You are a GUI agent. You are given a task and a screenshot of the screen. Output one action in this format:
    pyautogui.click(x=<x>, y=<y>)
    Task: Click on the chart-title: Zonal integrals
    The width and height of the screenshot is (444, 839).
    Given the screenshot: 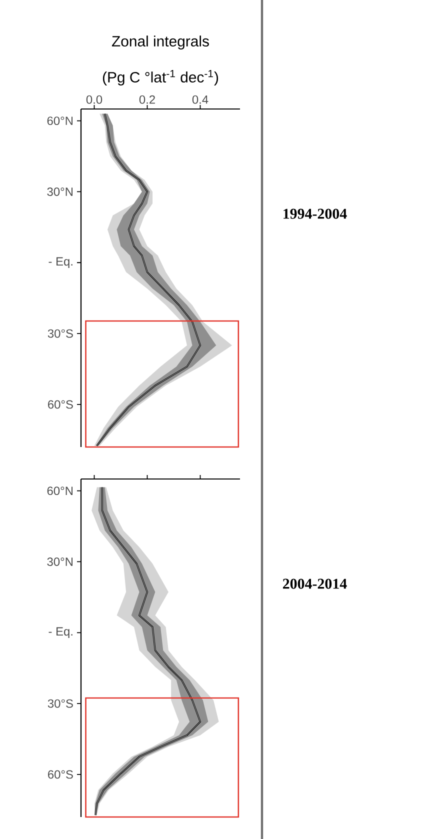 What is the action you would take?
    pyautogui.click(x=160, y=43)
    